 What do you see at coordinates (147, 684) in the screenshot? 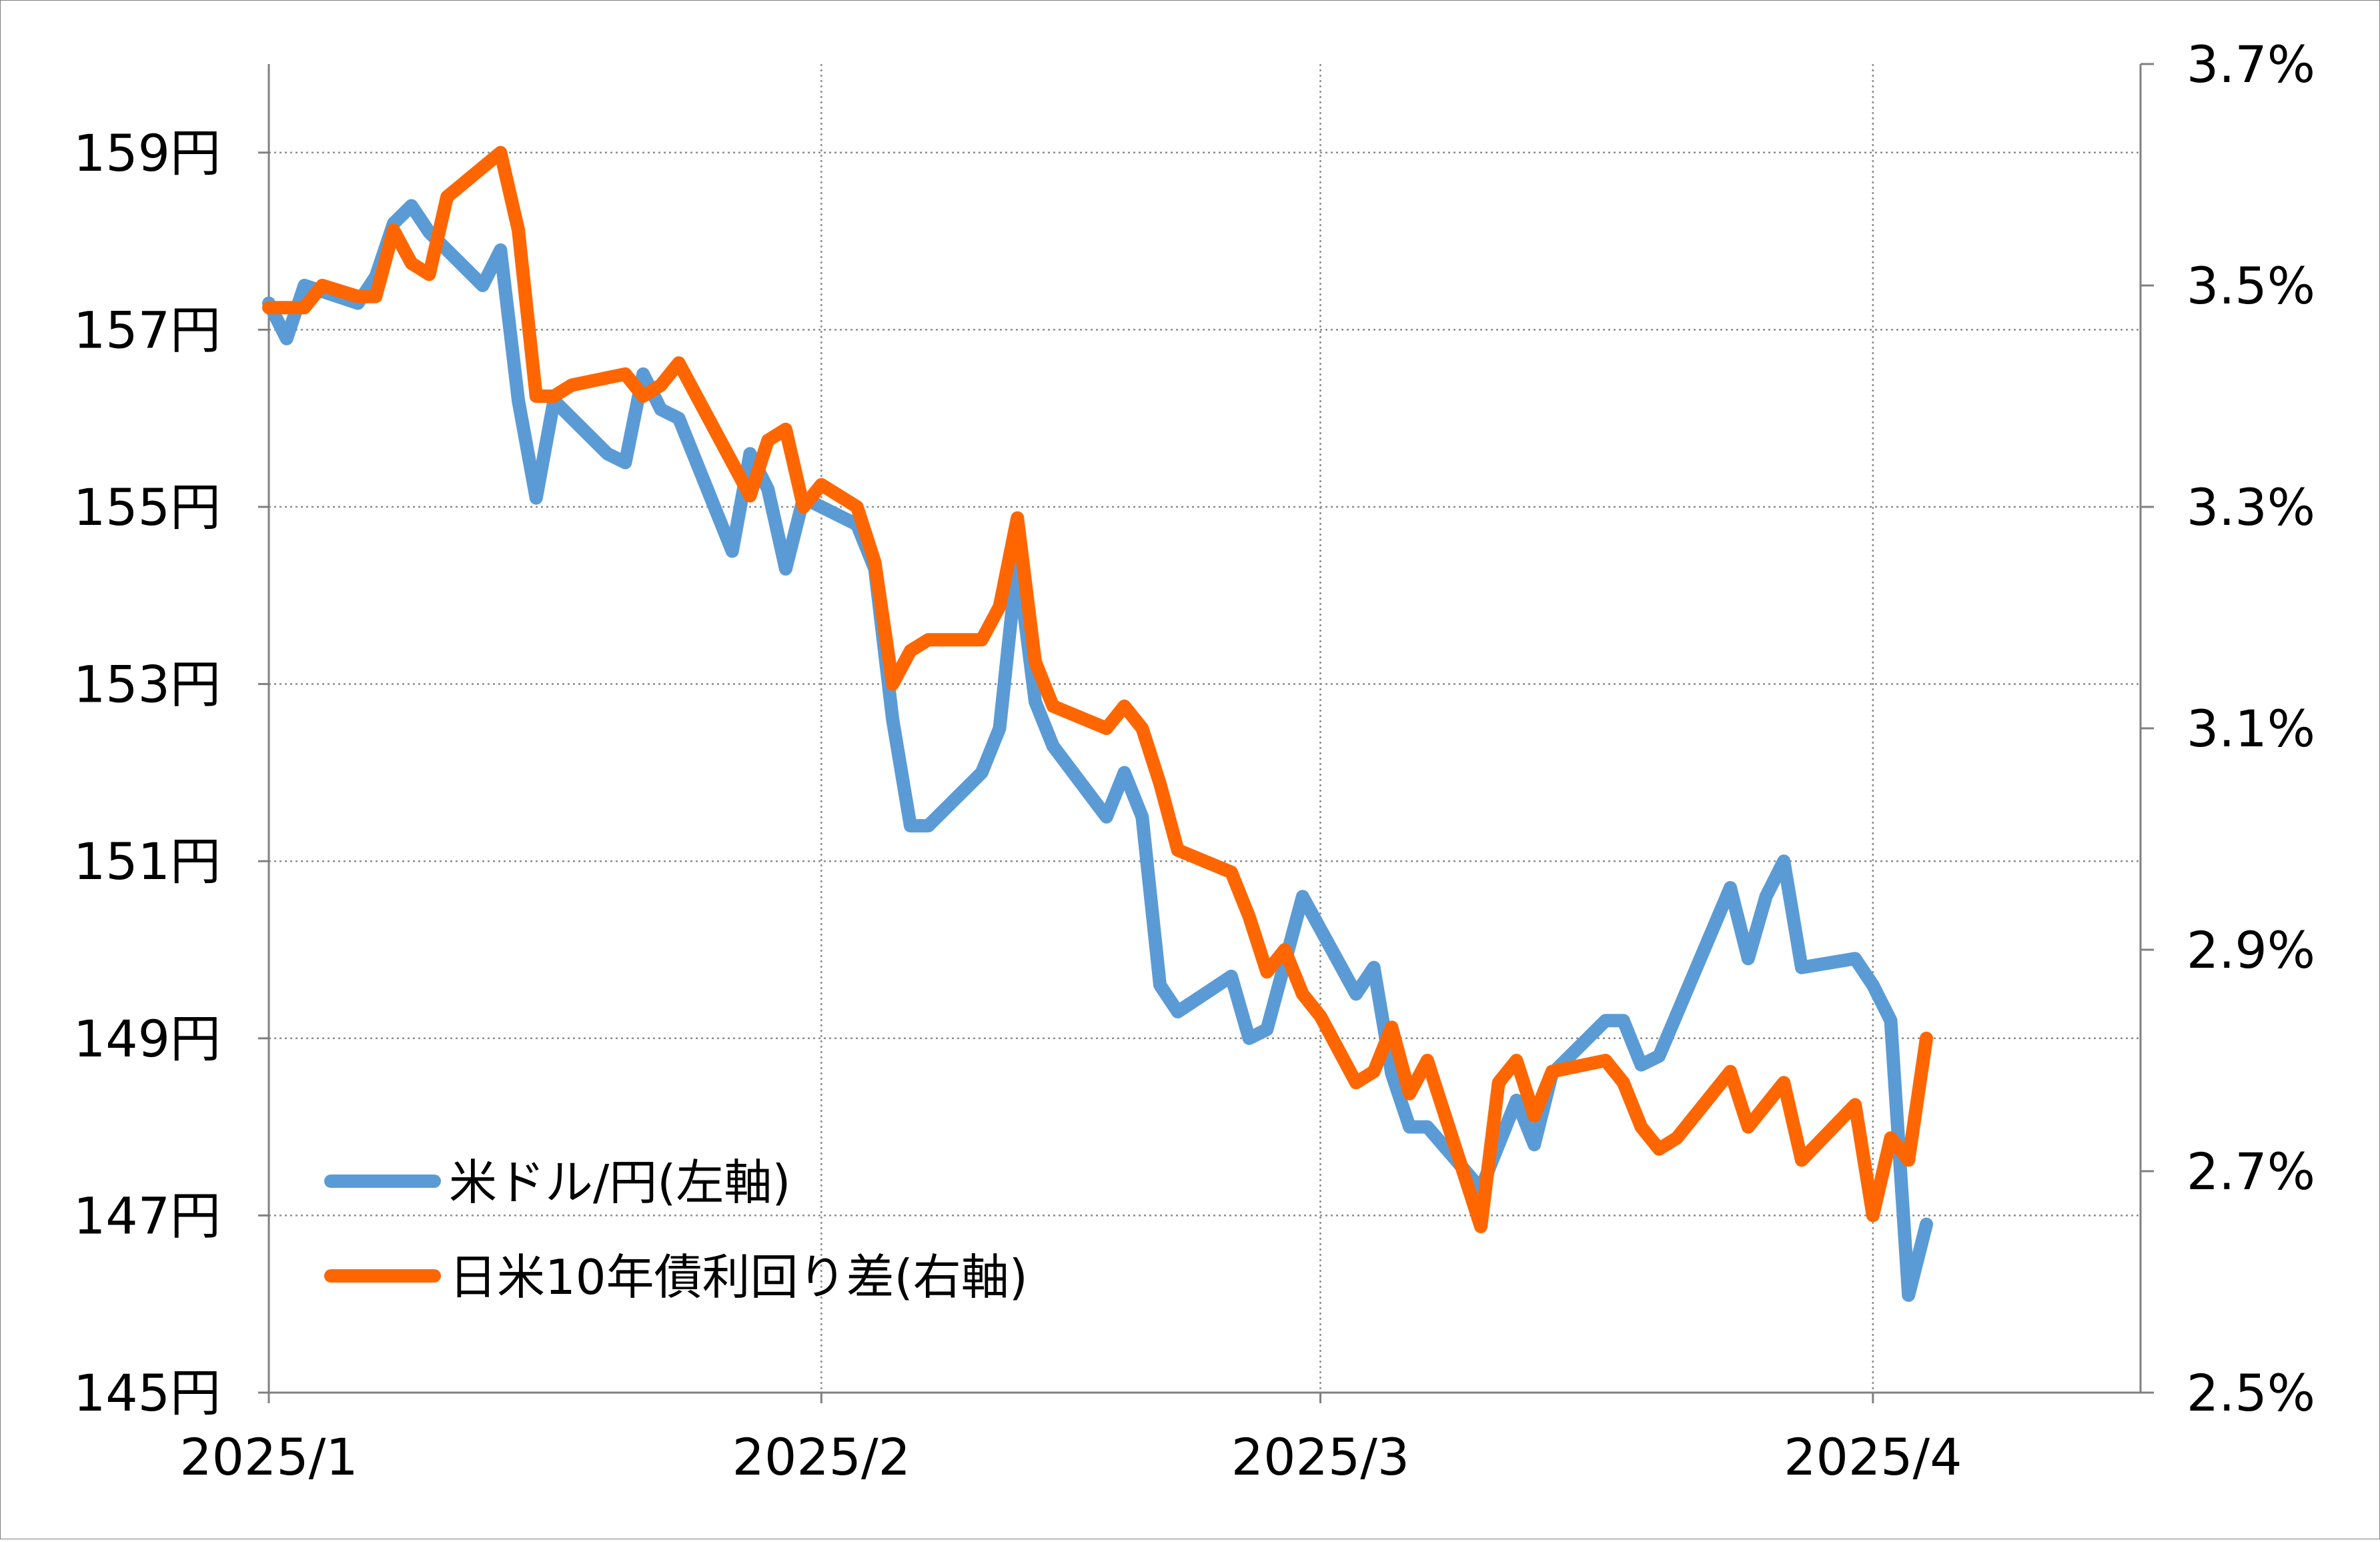
I see `left-tick-label: 153円` at bounding box center [147, 684].